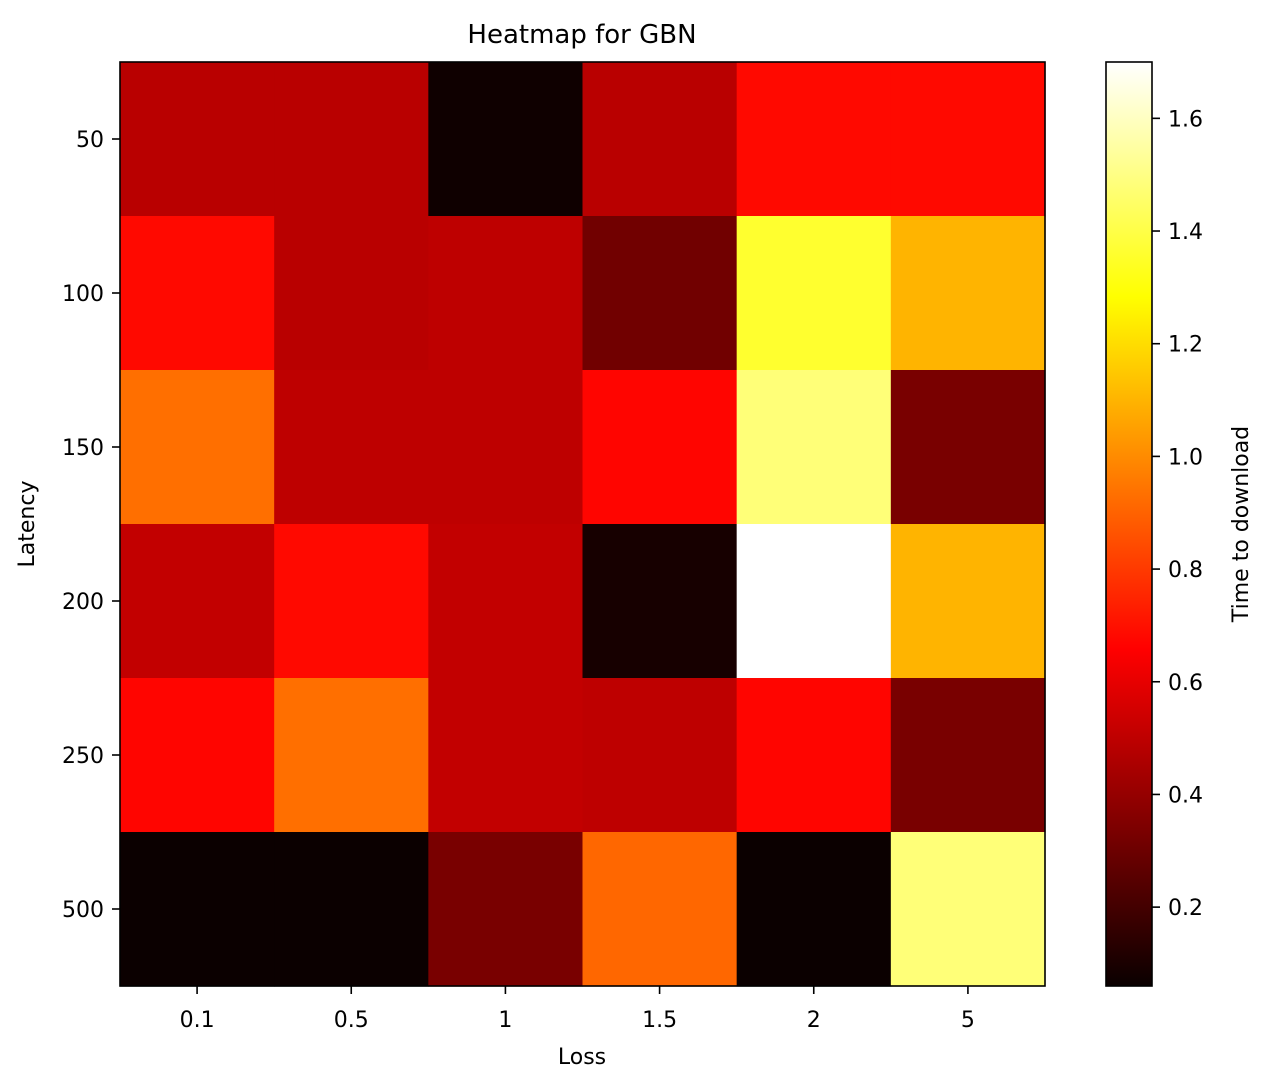 The width and height of the screenshot is (1280, 1066). Describe the element at coordinates (83, 448) in the screenshot. I see `y-tick-label: 150` at that location.